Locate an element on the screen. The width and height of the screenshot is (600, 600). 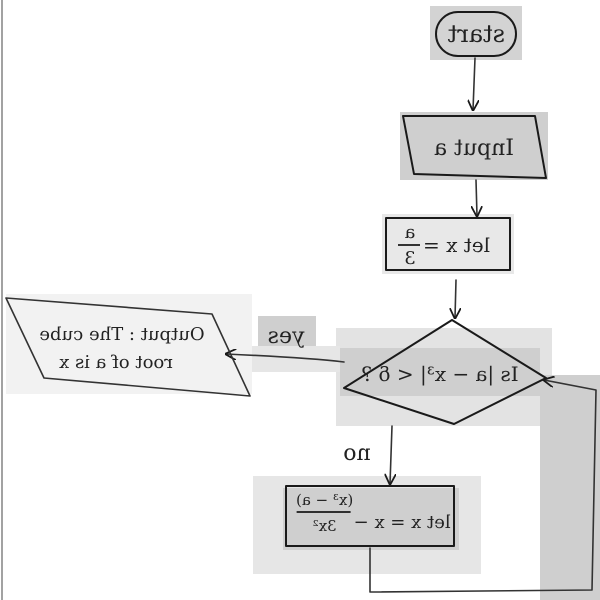
highlight-output is located at coordinates (129, 344).